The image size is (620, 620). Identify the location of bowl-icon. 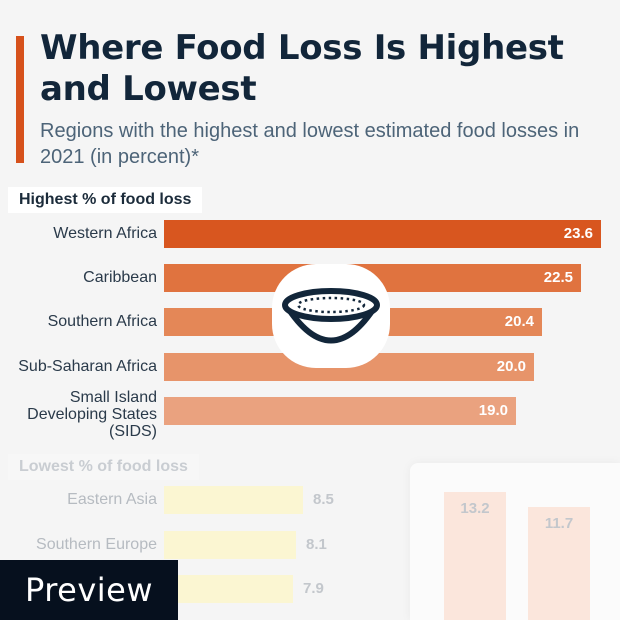
(331, 316).